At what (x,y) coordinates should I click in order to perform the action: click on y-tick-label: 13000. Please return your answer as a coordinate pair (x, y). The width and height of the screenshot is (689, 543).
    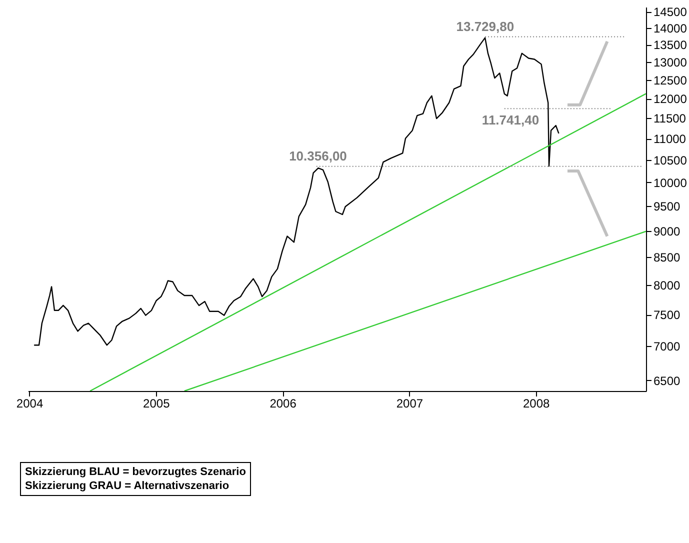
    Looking at the image, I should click on (671, 62).